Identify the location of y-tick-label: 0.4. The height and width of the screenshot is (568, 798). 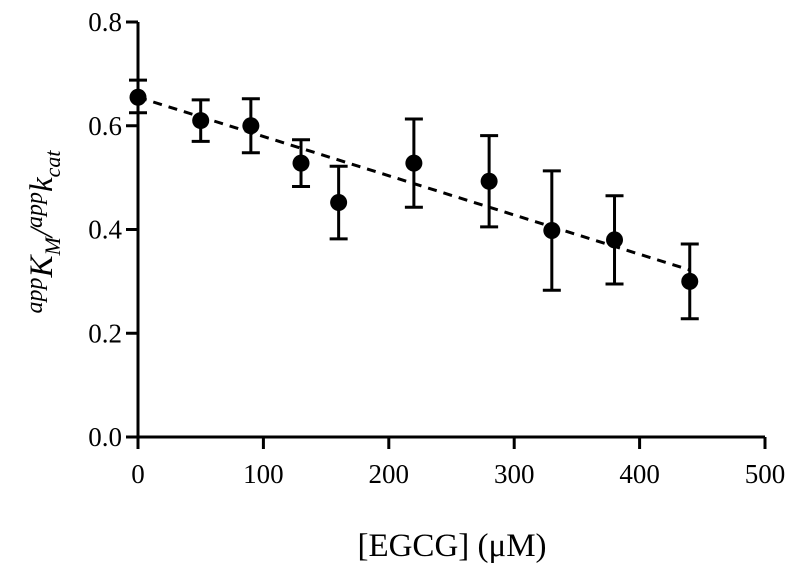
(105, 230).